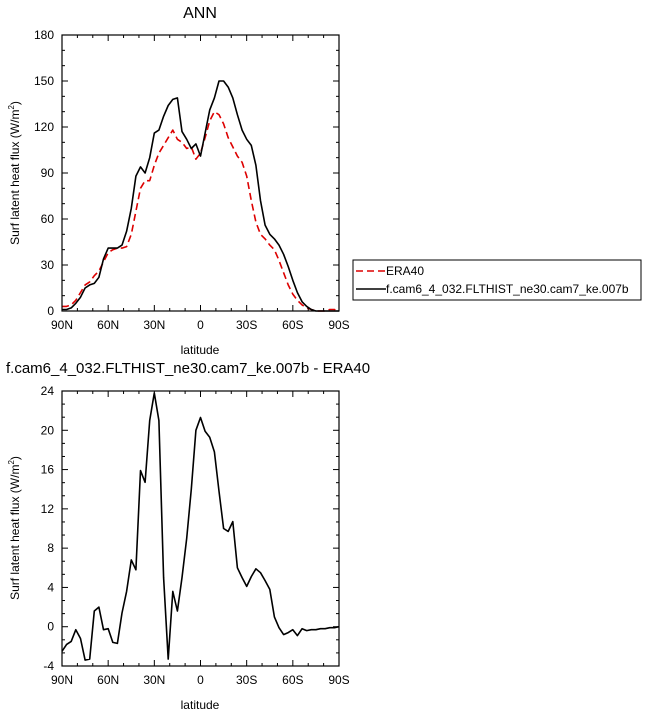 The image size is (650, 716). What do you see at coordinates (50, 548) in the screenshot?
I see `bottom-ytick-label: 8` at bounding box center [50, 548].